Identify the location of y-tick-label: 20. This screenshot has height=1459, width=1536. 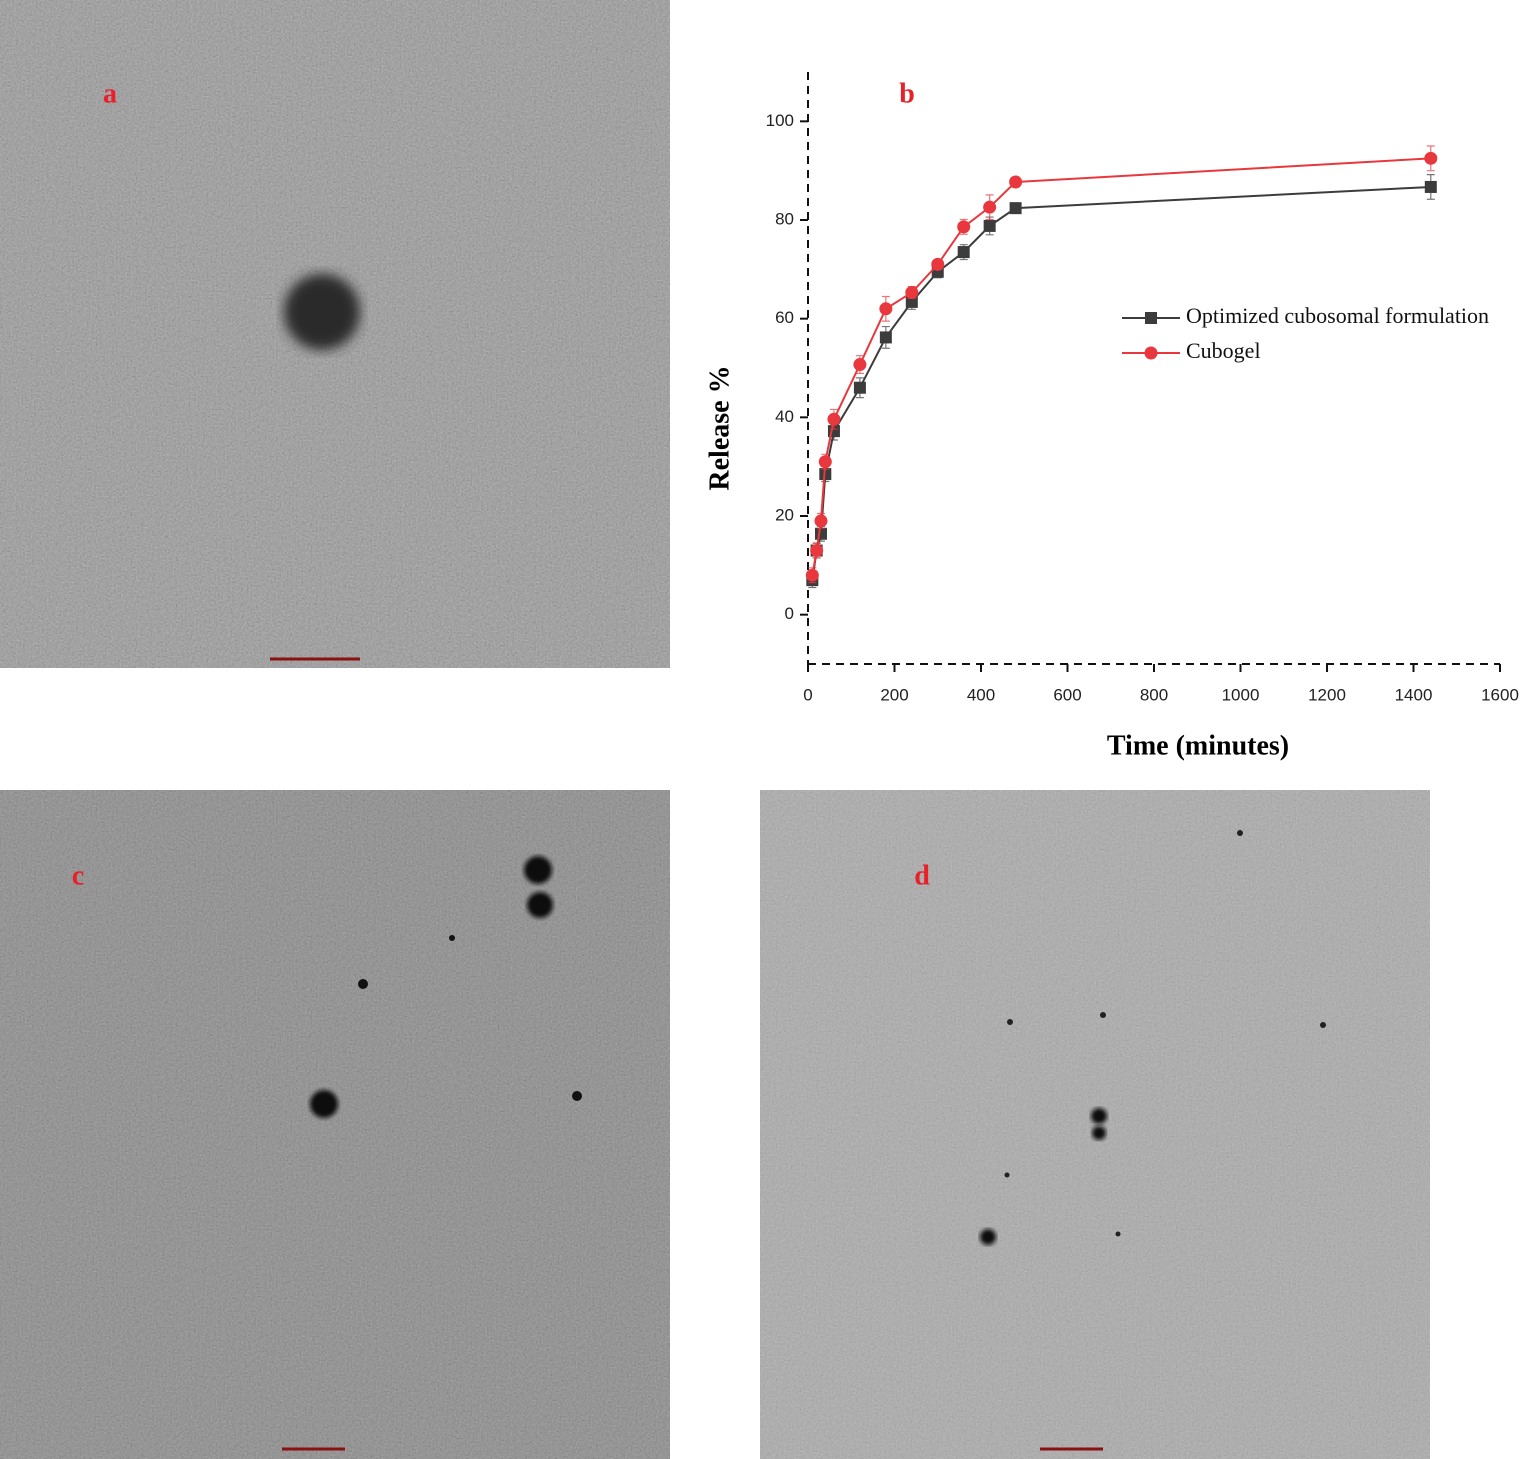
(784, 514).